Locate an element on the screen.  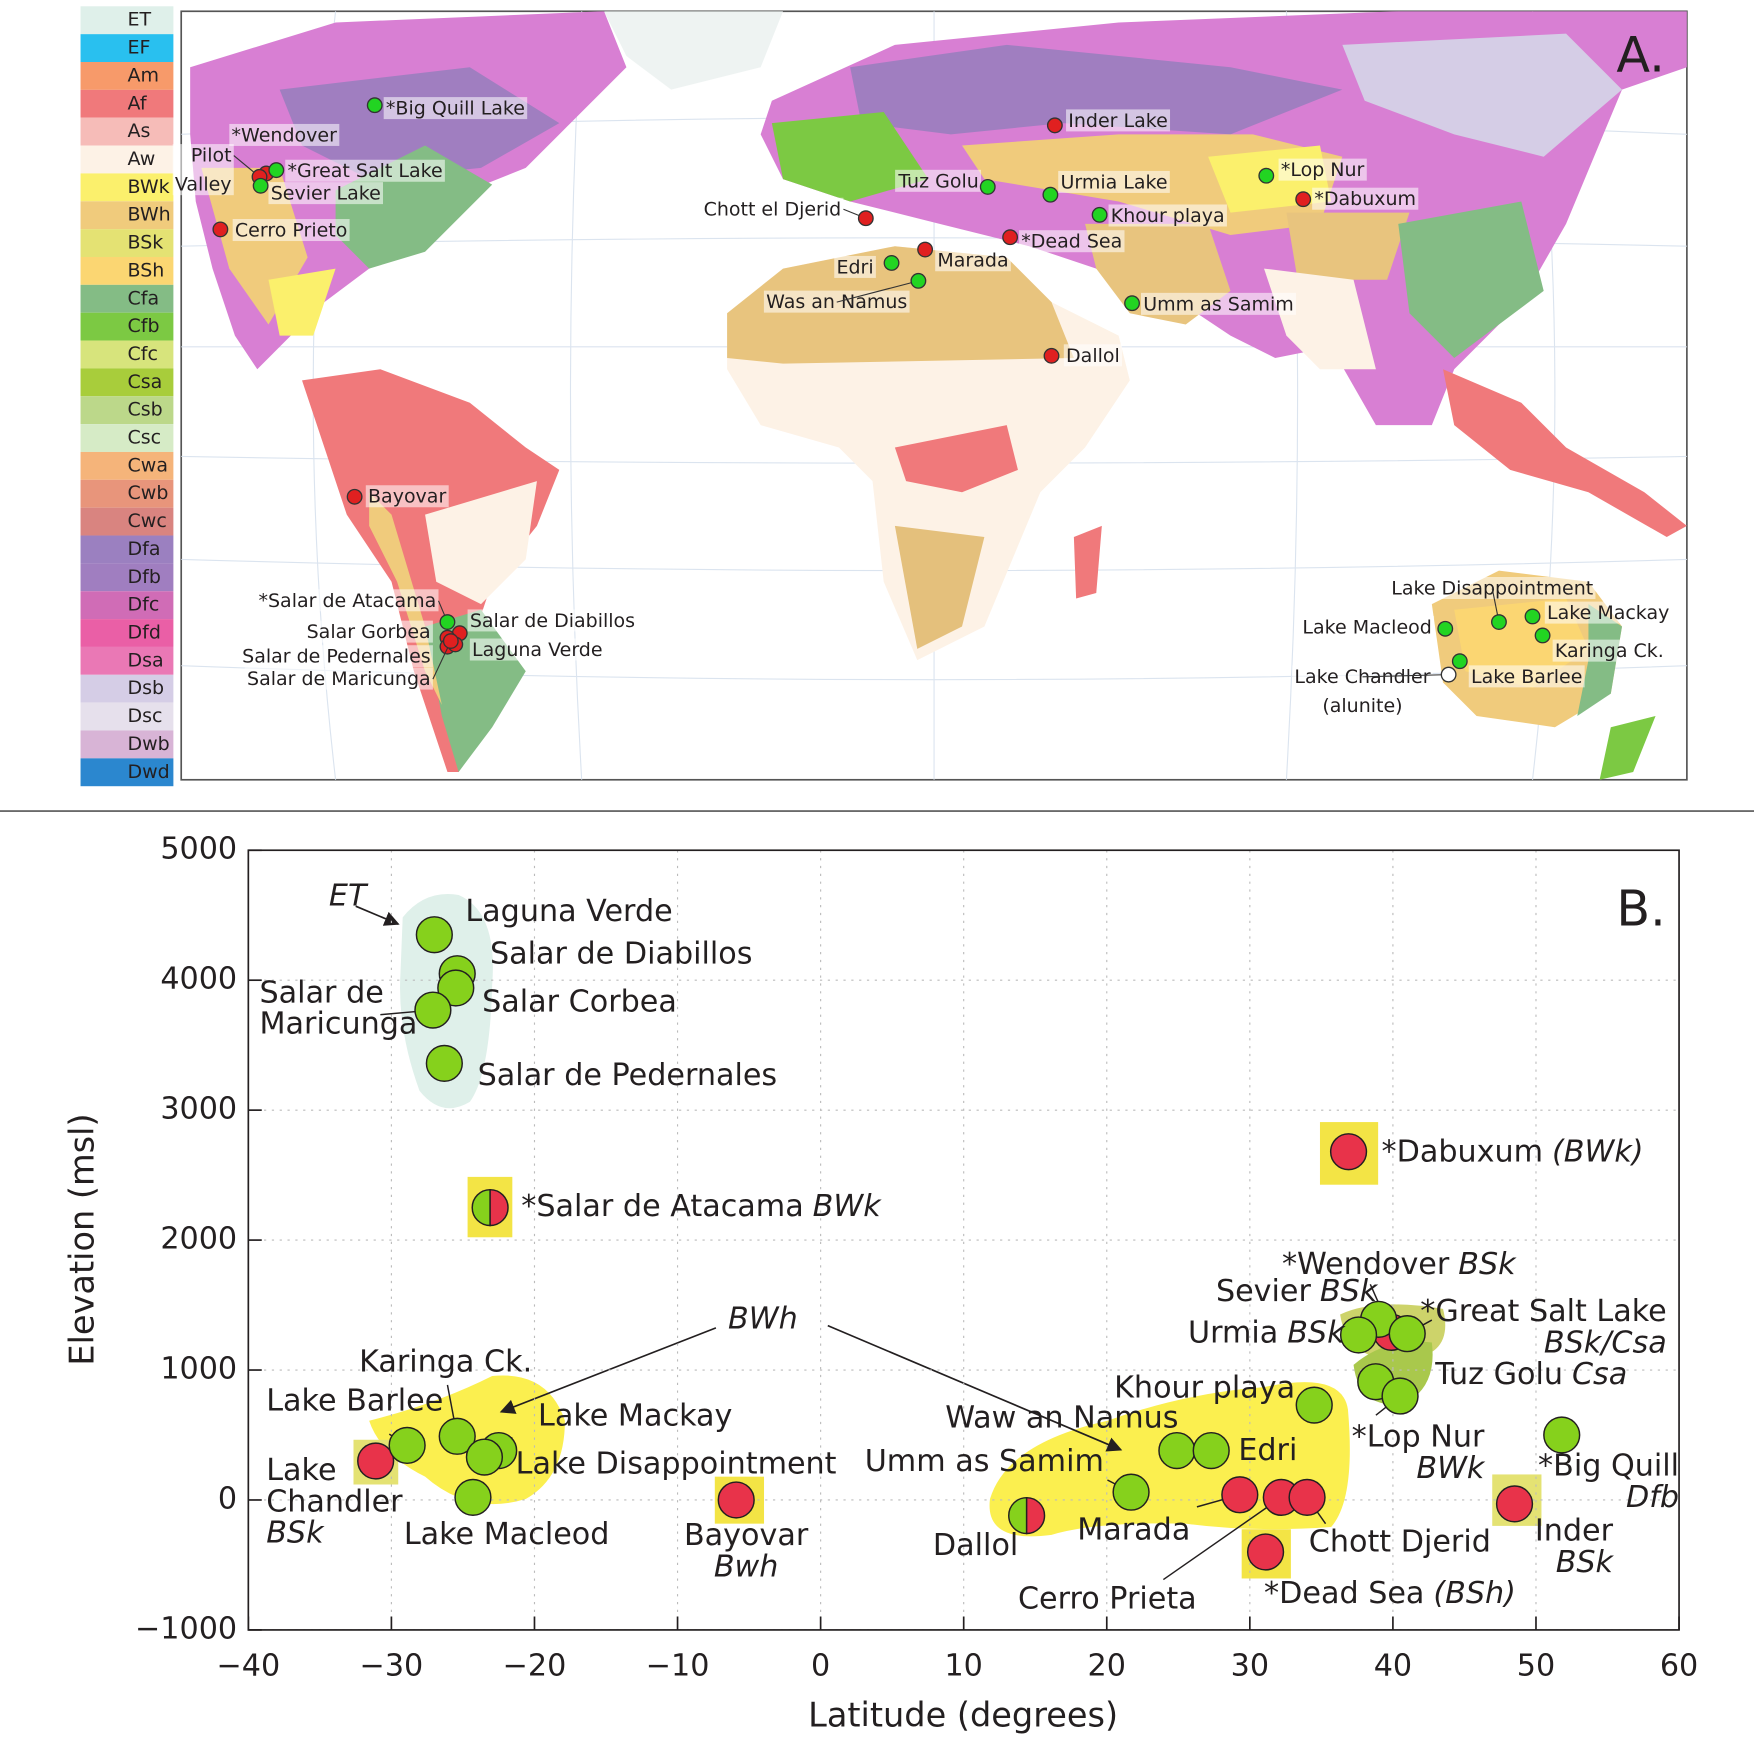
climate-code: (BWk) is located at coordinates (1598, 1151).